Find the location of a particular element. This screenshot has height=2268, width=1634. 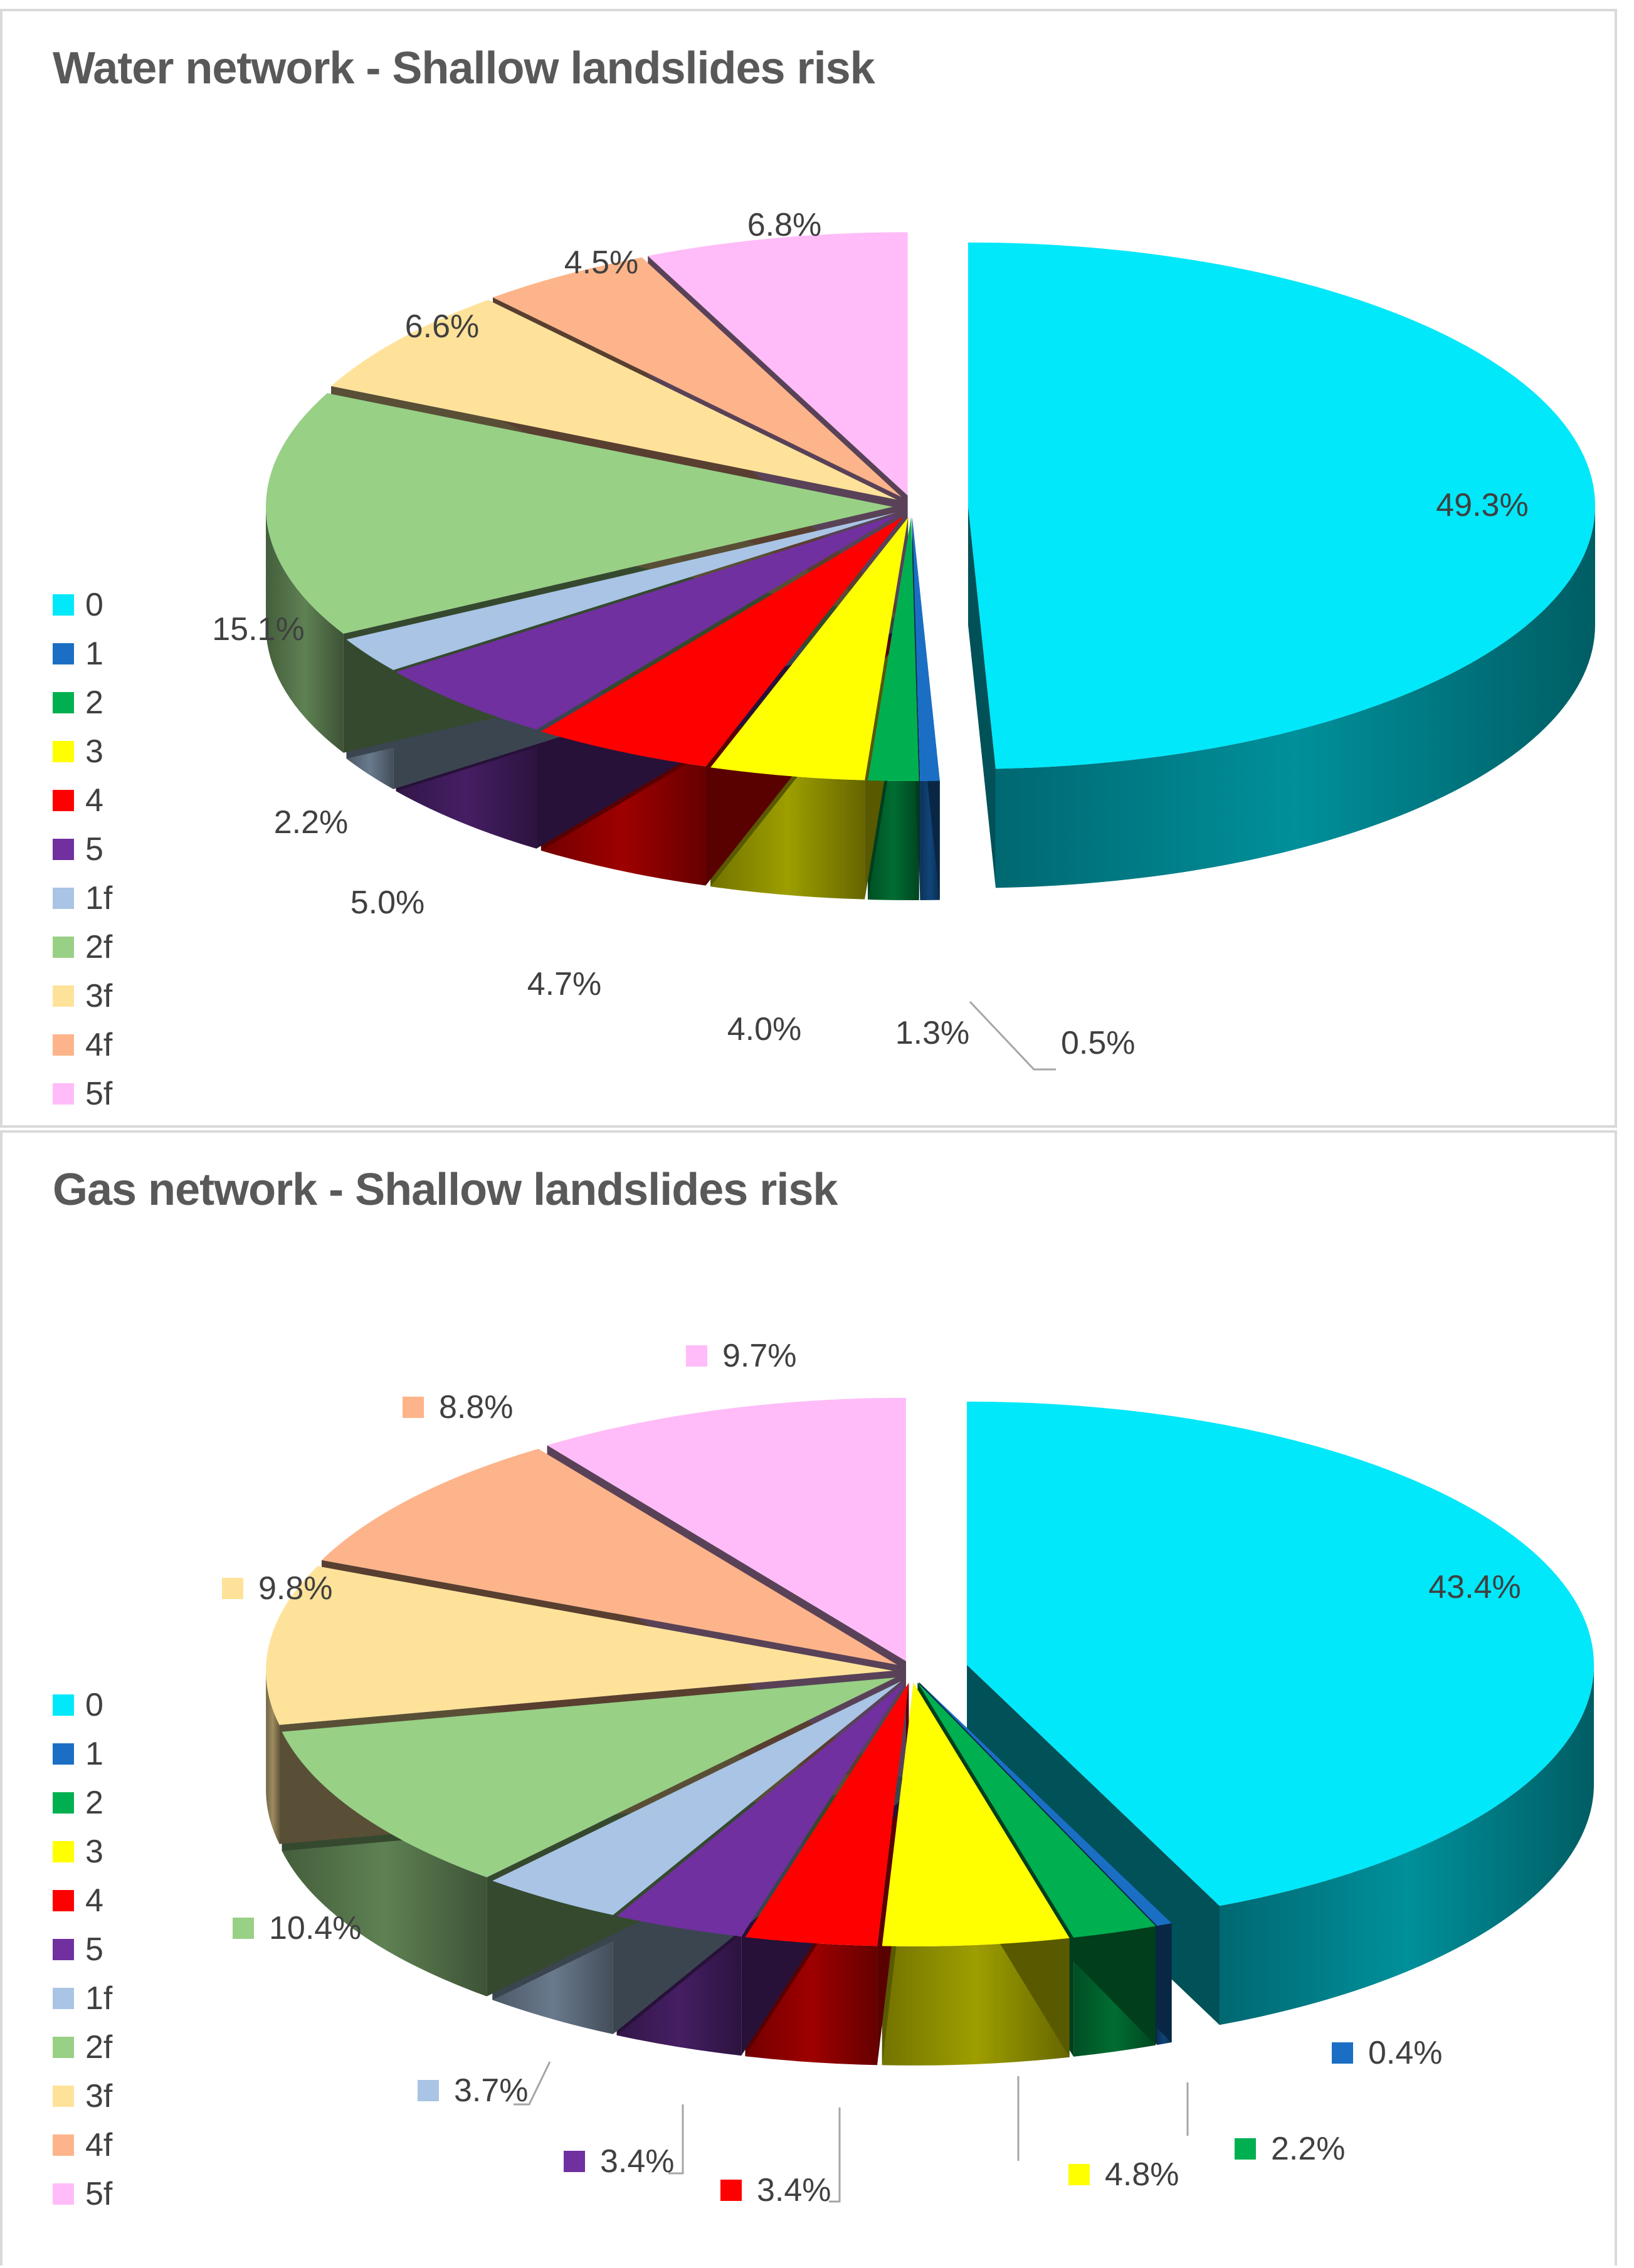

water-legend: 0 1 2 3 4 5 1f 2f 3f 4f 5f is located at coordinates (82, 849).